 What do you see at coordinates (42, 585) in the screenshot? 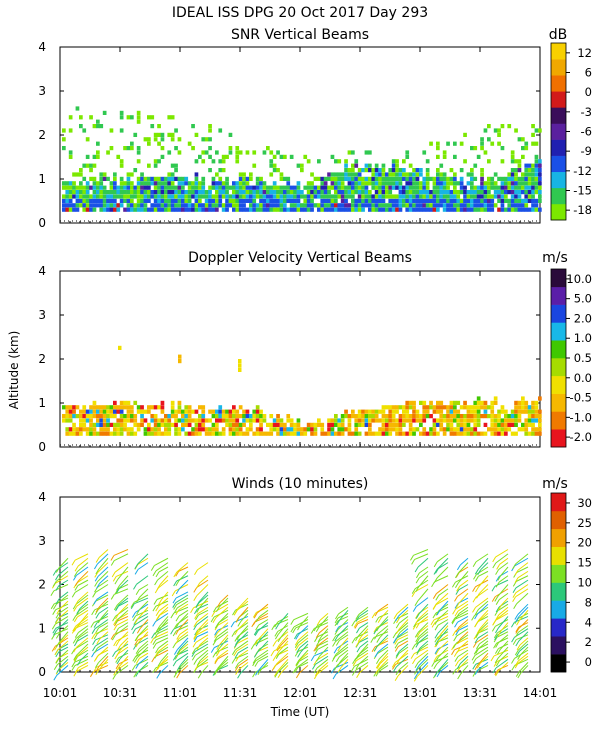
I see `winds-y-tick-label: 2` at bounding box center [42, 585].